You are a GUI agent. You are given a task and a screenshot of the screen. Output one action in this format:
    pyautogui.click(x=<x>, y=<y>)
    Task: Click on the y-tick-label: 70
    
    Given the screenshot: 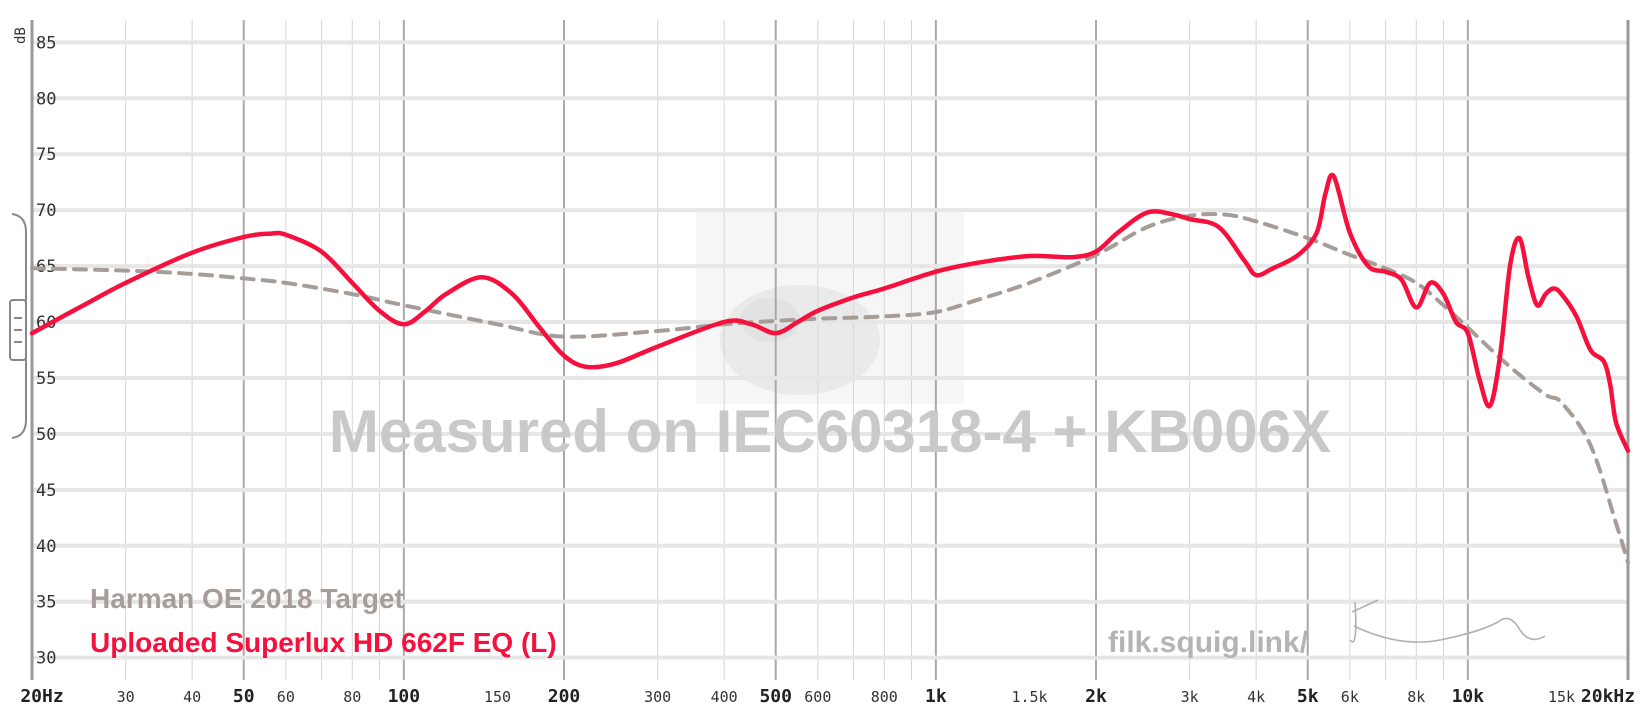 What is the action you would take?
    pyautogui.click(x=46, y=211)
    